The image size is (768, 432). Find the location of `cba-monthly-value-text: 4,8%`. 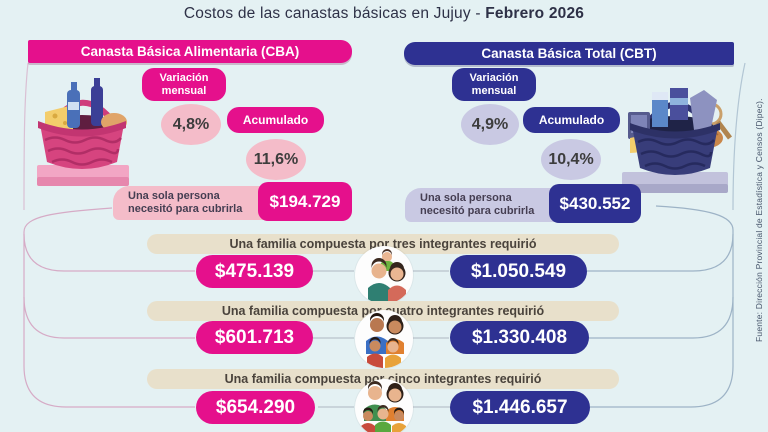

cba-monthly-value-text: 4,8% is located at coordinates (191, 124).